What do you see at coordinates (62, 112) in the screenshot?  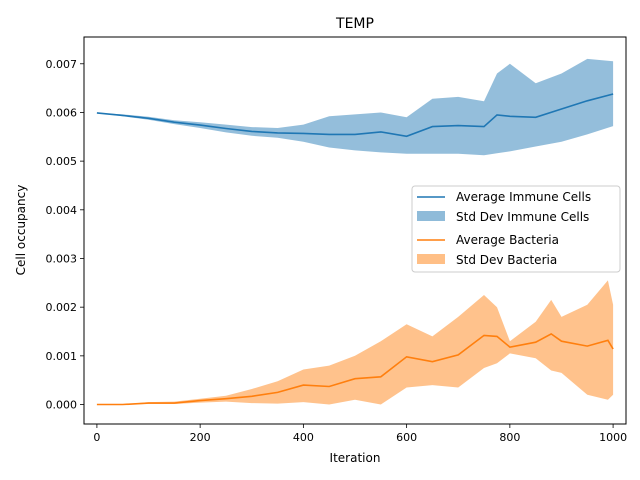 I see `y-tick-label: 0.006` at bounding box center [62, 112].